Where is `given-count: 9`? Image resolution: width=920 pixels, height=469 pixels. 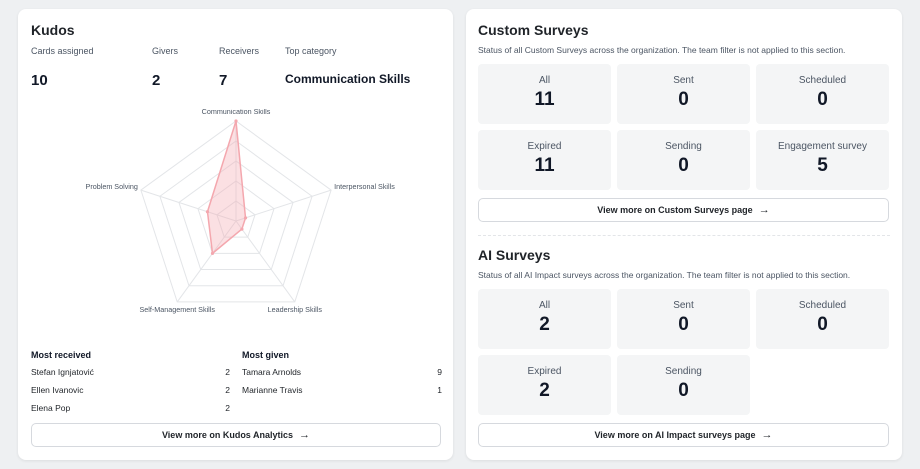
given-count: 9 is located at coordinates (439, 372).